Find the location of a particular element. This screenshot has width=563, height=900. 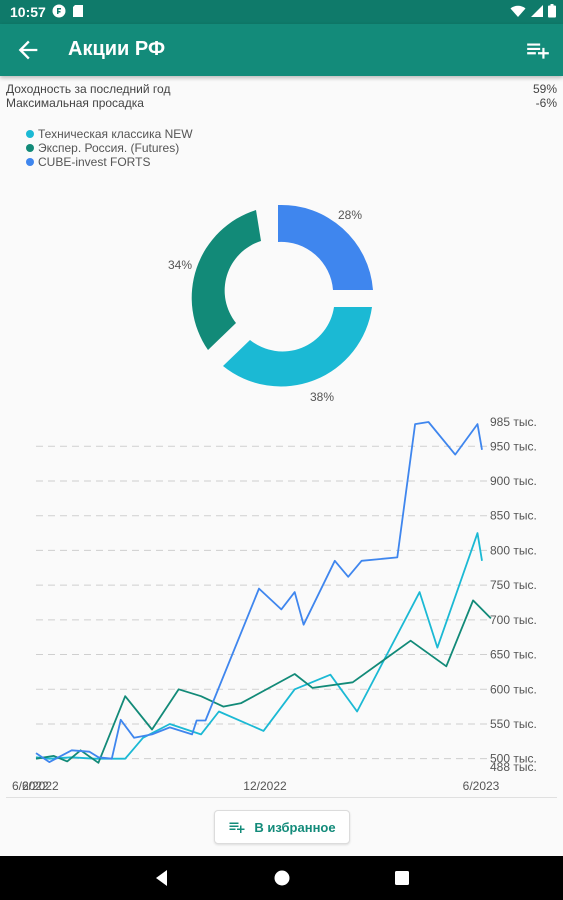

signal-icon is located at coordinates (537, 11).